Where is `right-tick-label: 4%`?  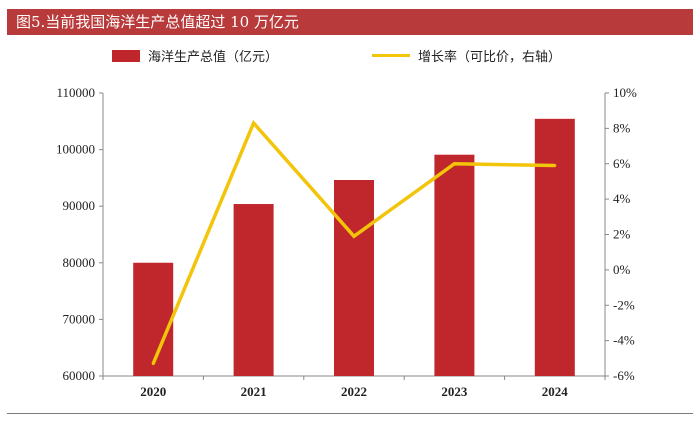 right-tick-label: 4% is located at coordinates (622, 198).